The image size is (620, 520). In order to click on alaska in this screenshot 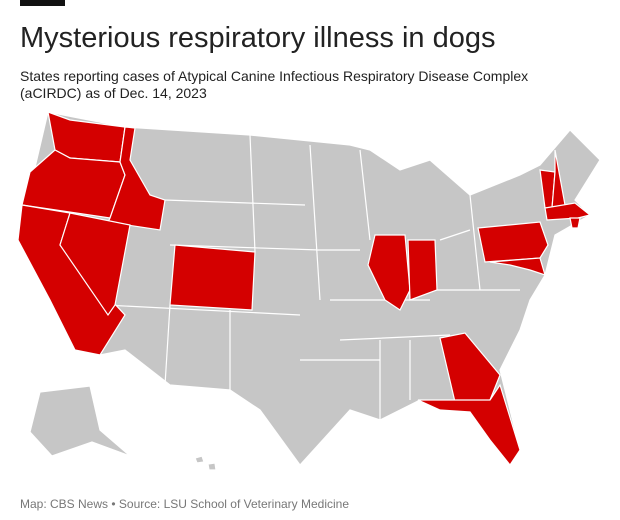, I will do `click(80, 421)`.